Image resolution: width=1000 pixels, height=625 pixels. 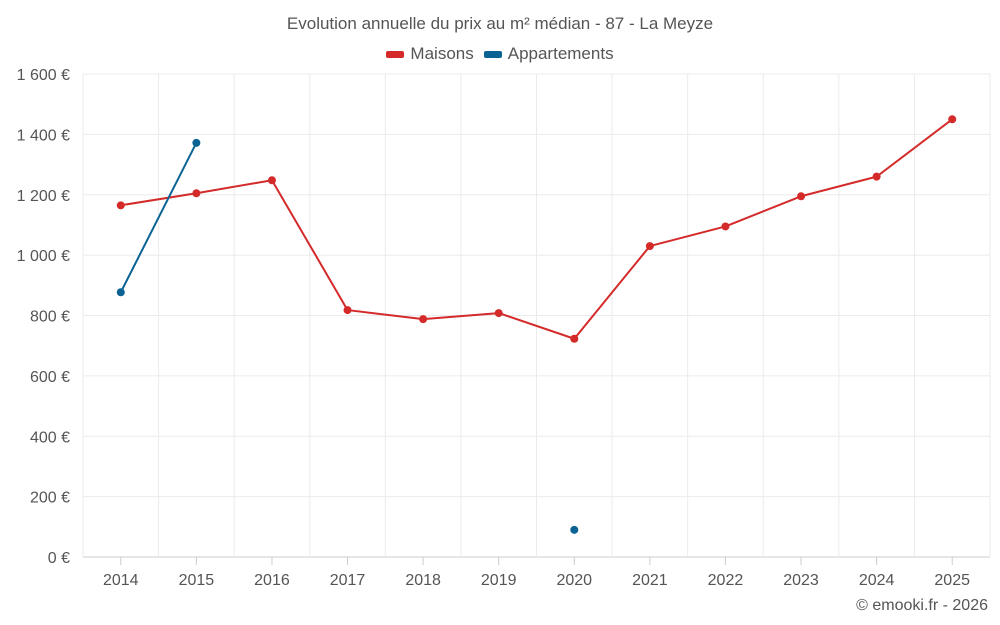 What do you see at coordinates (499, 580) in the screenshot?
I see `x-tick-label: 2019` at bounding box center [499, 580].